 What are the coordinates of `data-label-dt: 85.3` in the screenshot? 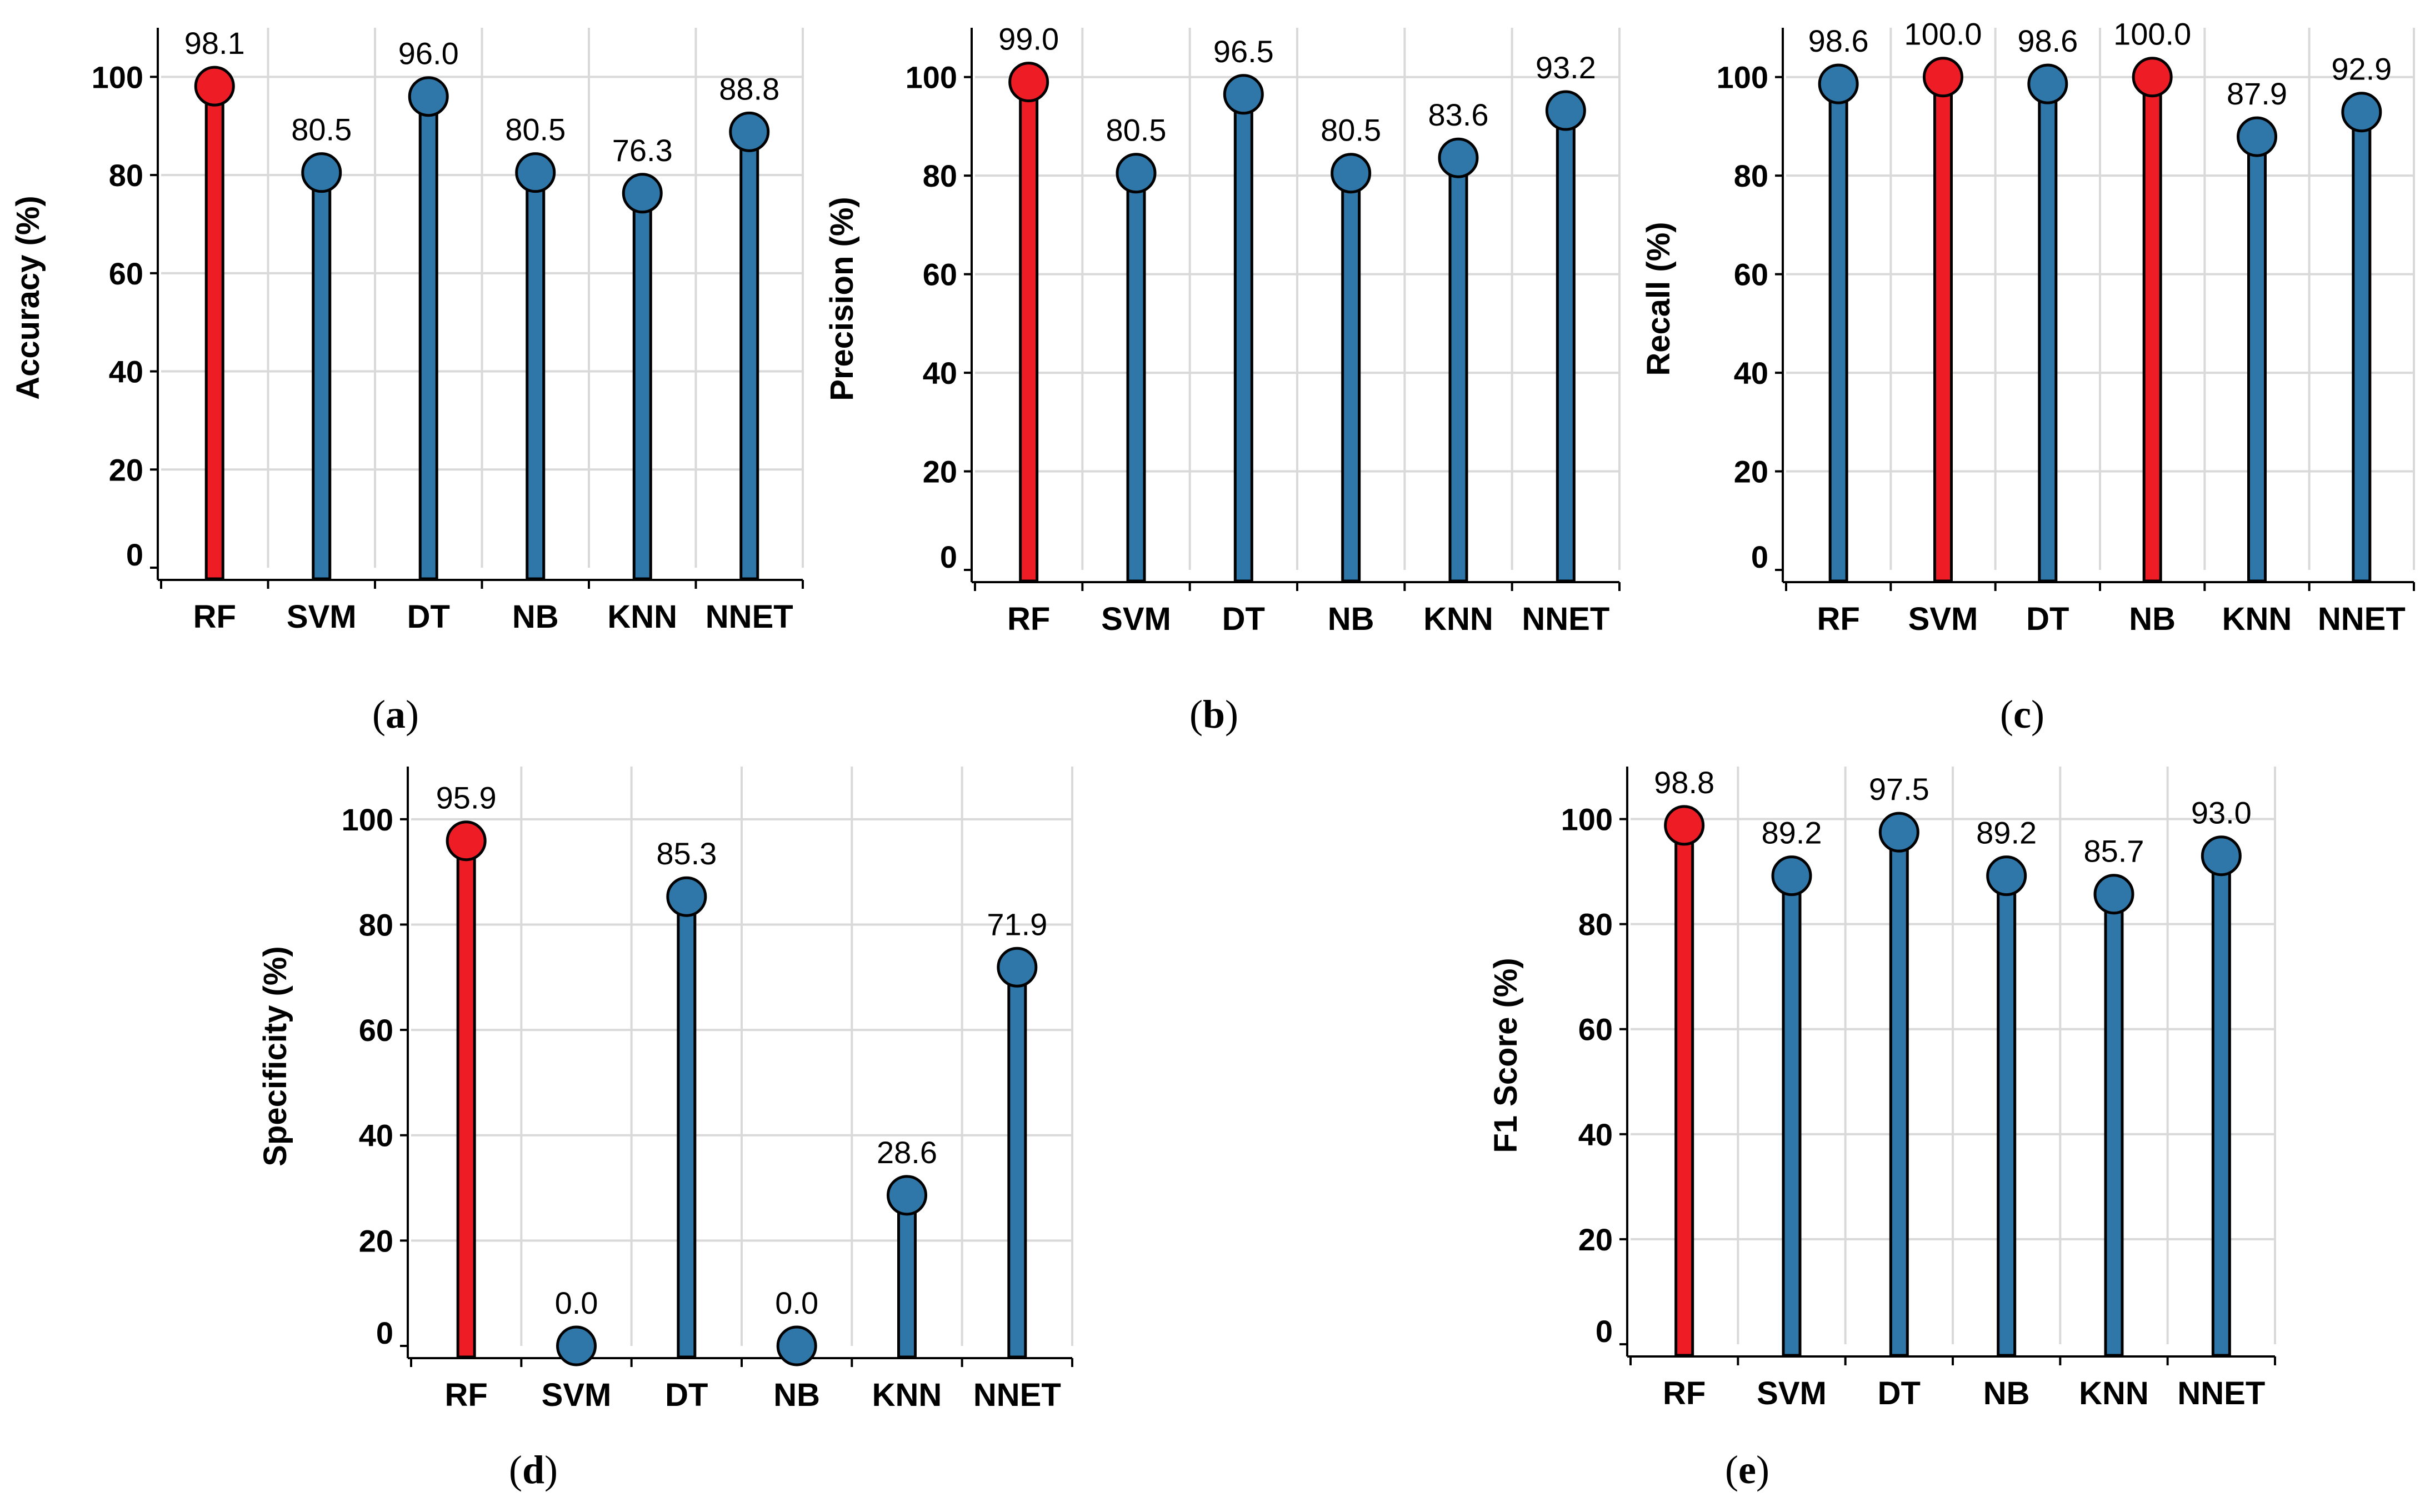 It's located at (686, 853).